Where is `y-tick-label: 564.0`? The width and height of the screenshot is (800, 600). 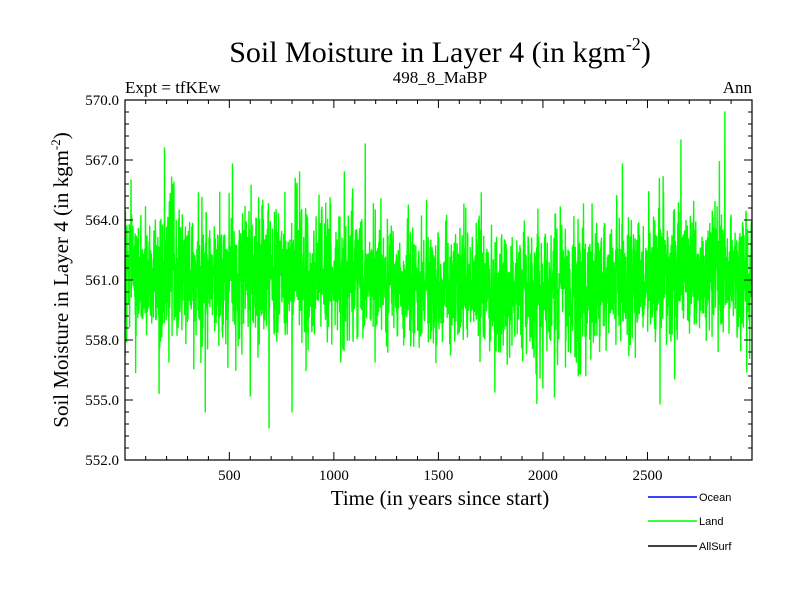
y-tick-label: 564.0 is located at coordinates (102, 221).